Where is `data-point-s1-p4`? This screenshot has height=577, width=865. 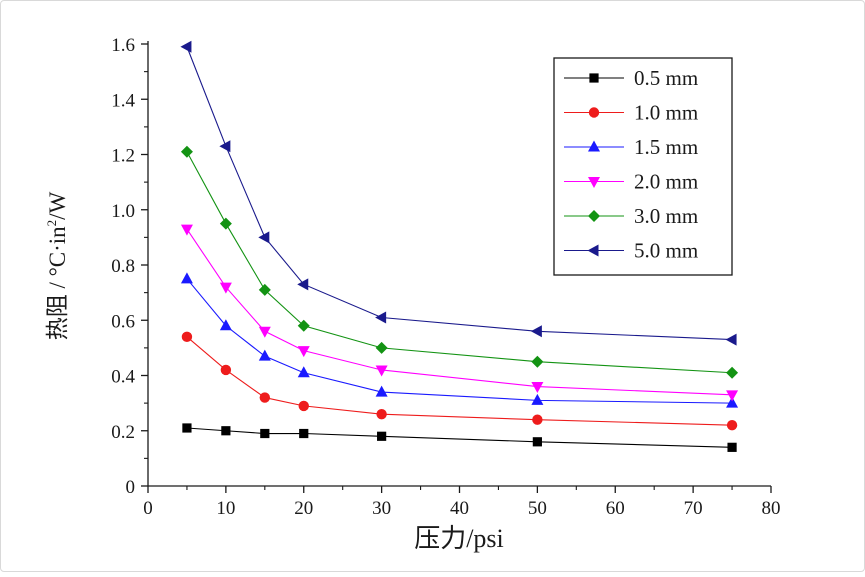 data-point-s1-p4 is located at coordinates (381, 414).